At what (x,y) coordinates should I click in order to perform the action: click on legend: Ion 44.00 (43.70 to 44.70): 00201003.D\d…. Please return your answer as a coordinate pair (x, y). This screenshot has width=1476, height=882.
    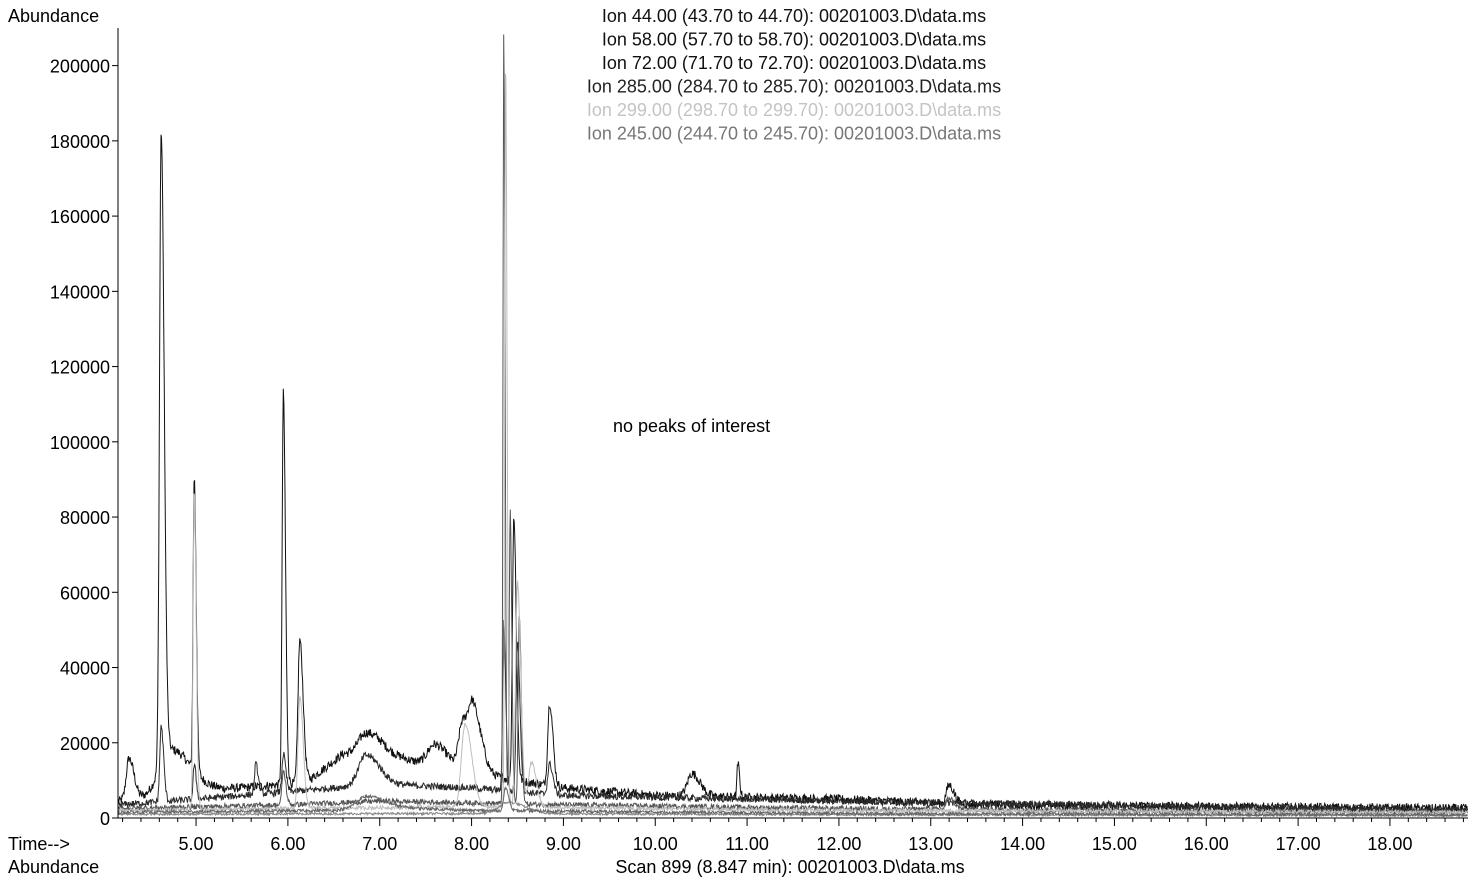
    Looking at the image, I should click on (794, 75).